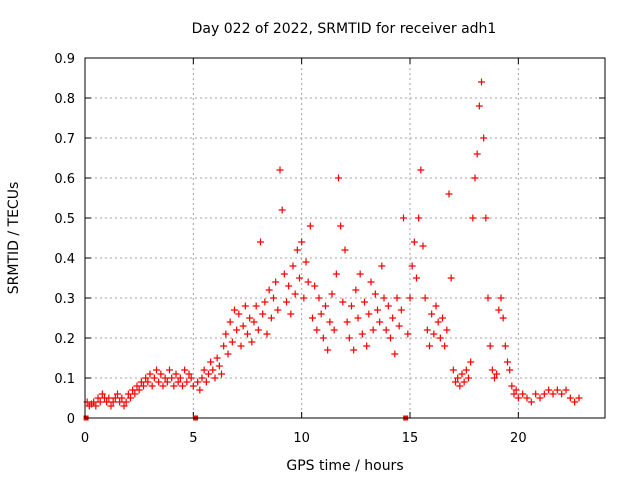 This screenshot has width=640, height=480. I want to click on y-tick-label: 0.6, so click(64, 179).